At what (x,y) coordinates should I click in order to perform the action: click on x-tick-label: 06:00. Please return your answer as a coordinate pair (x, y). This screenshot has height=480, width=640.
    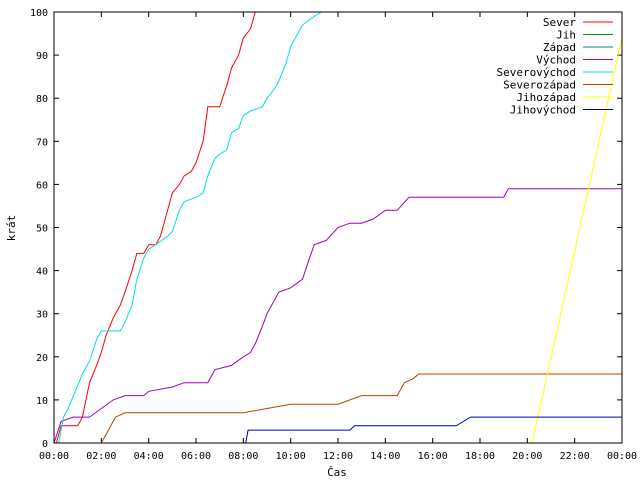
    Looking at the image, I should click on (196, 456).